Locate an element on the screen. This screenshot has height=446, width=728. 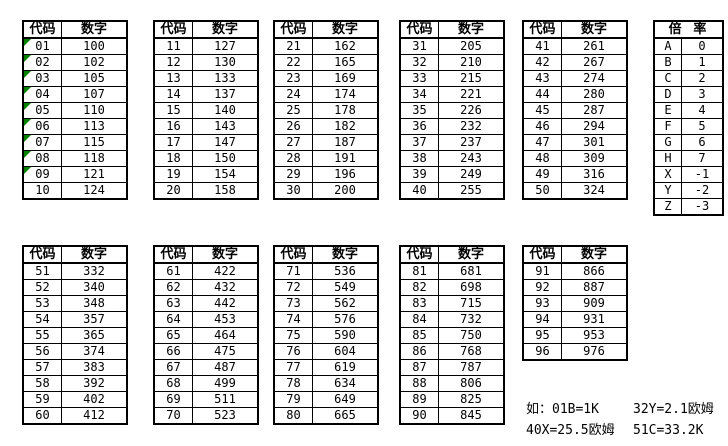
table-row: 59 402 is located at coordinates (75, 399).